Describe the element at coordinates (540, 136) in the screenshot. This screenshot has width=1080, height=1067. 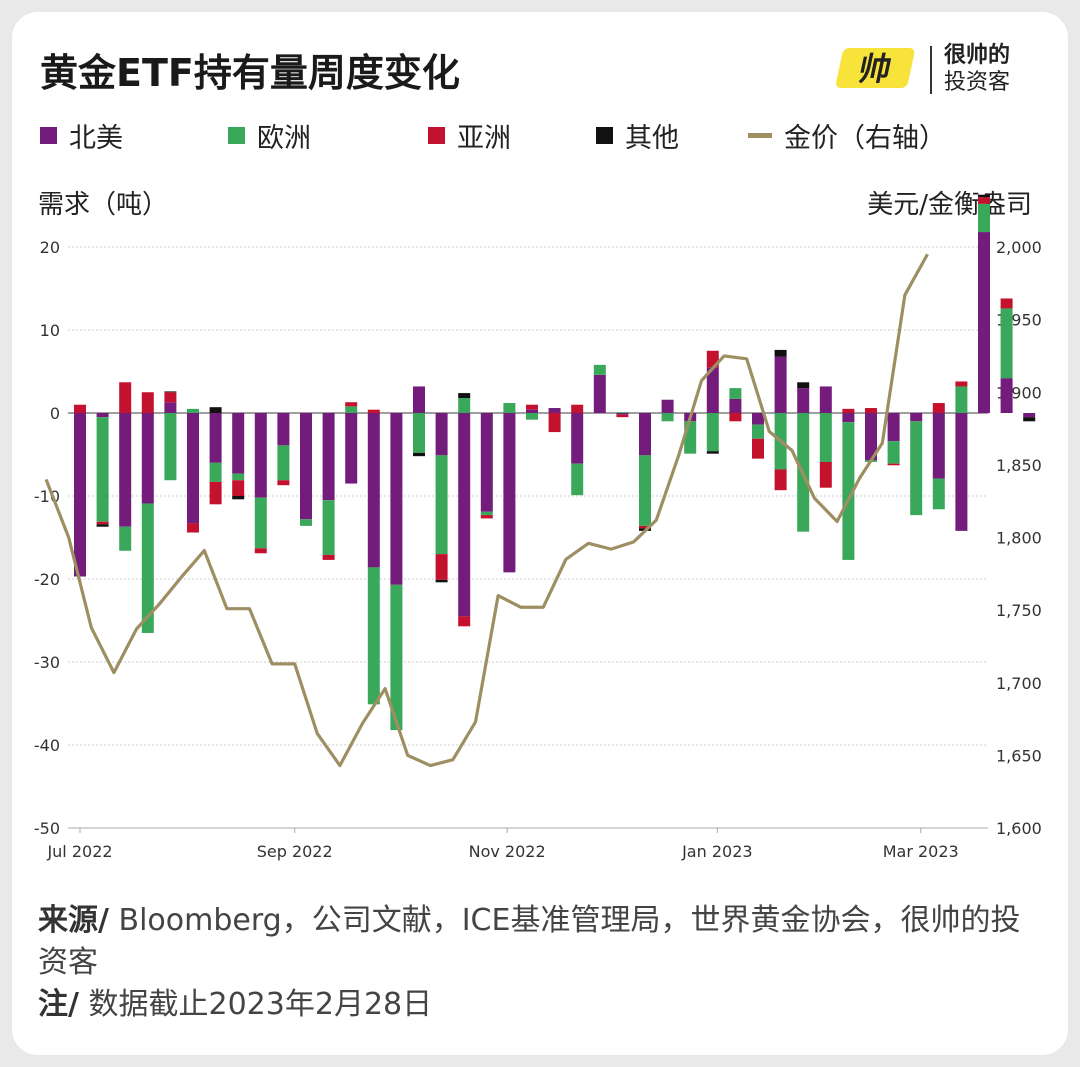
I see `legend: 北美 欧洲 亚洲 其他 金价（右轴）` at that location.